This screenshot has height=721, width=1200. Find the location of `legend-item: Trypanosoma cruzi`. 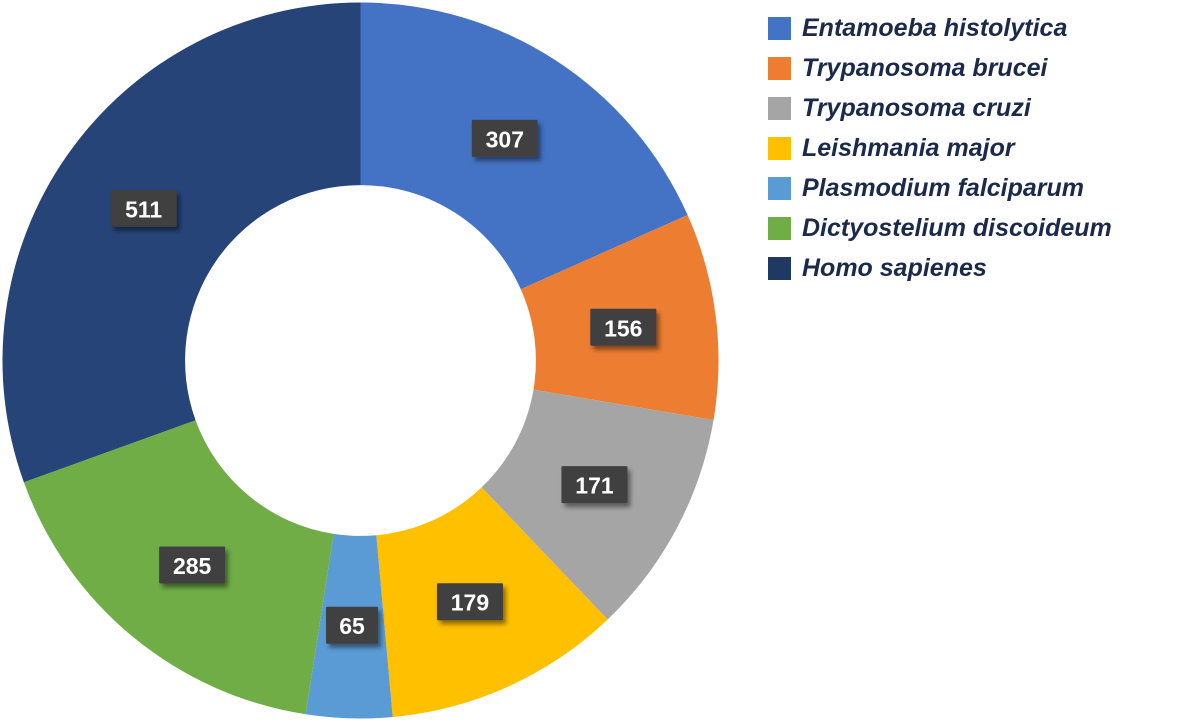

legend-item: Trypanosoma cruzi is located at coordinates (940, 108).